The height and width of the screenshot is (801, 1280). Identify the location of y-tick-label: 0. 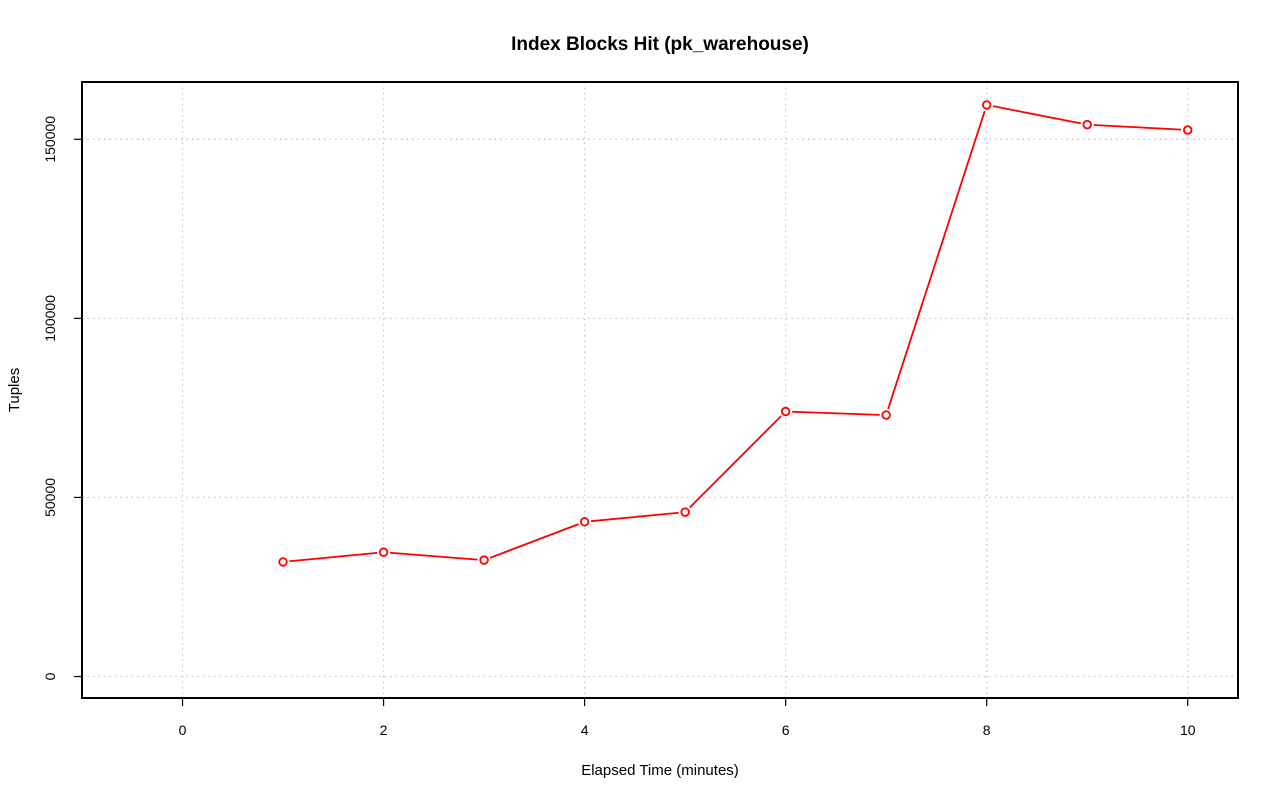
(50, 676).